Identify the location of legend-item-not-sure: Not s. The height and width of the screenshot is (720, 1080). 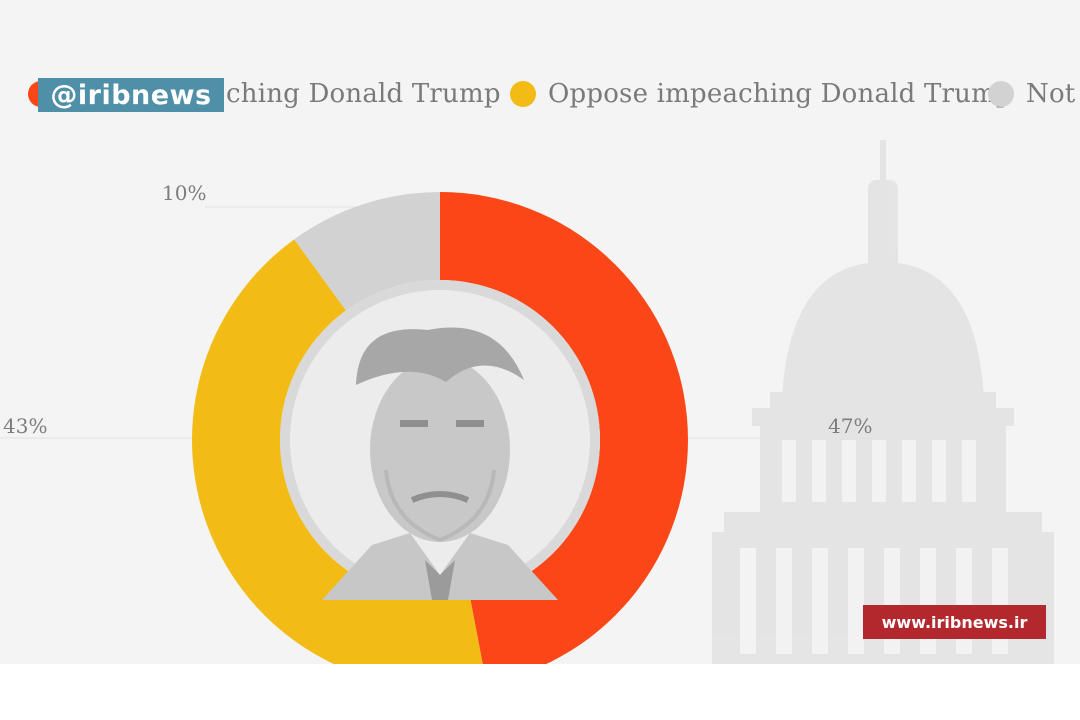
(1034, 94).